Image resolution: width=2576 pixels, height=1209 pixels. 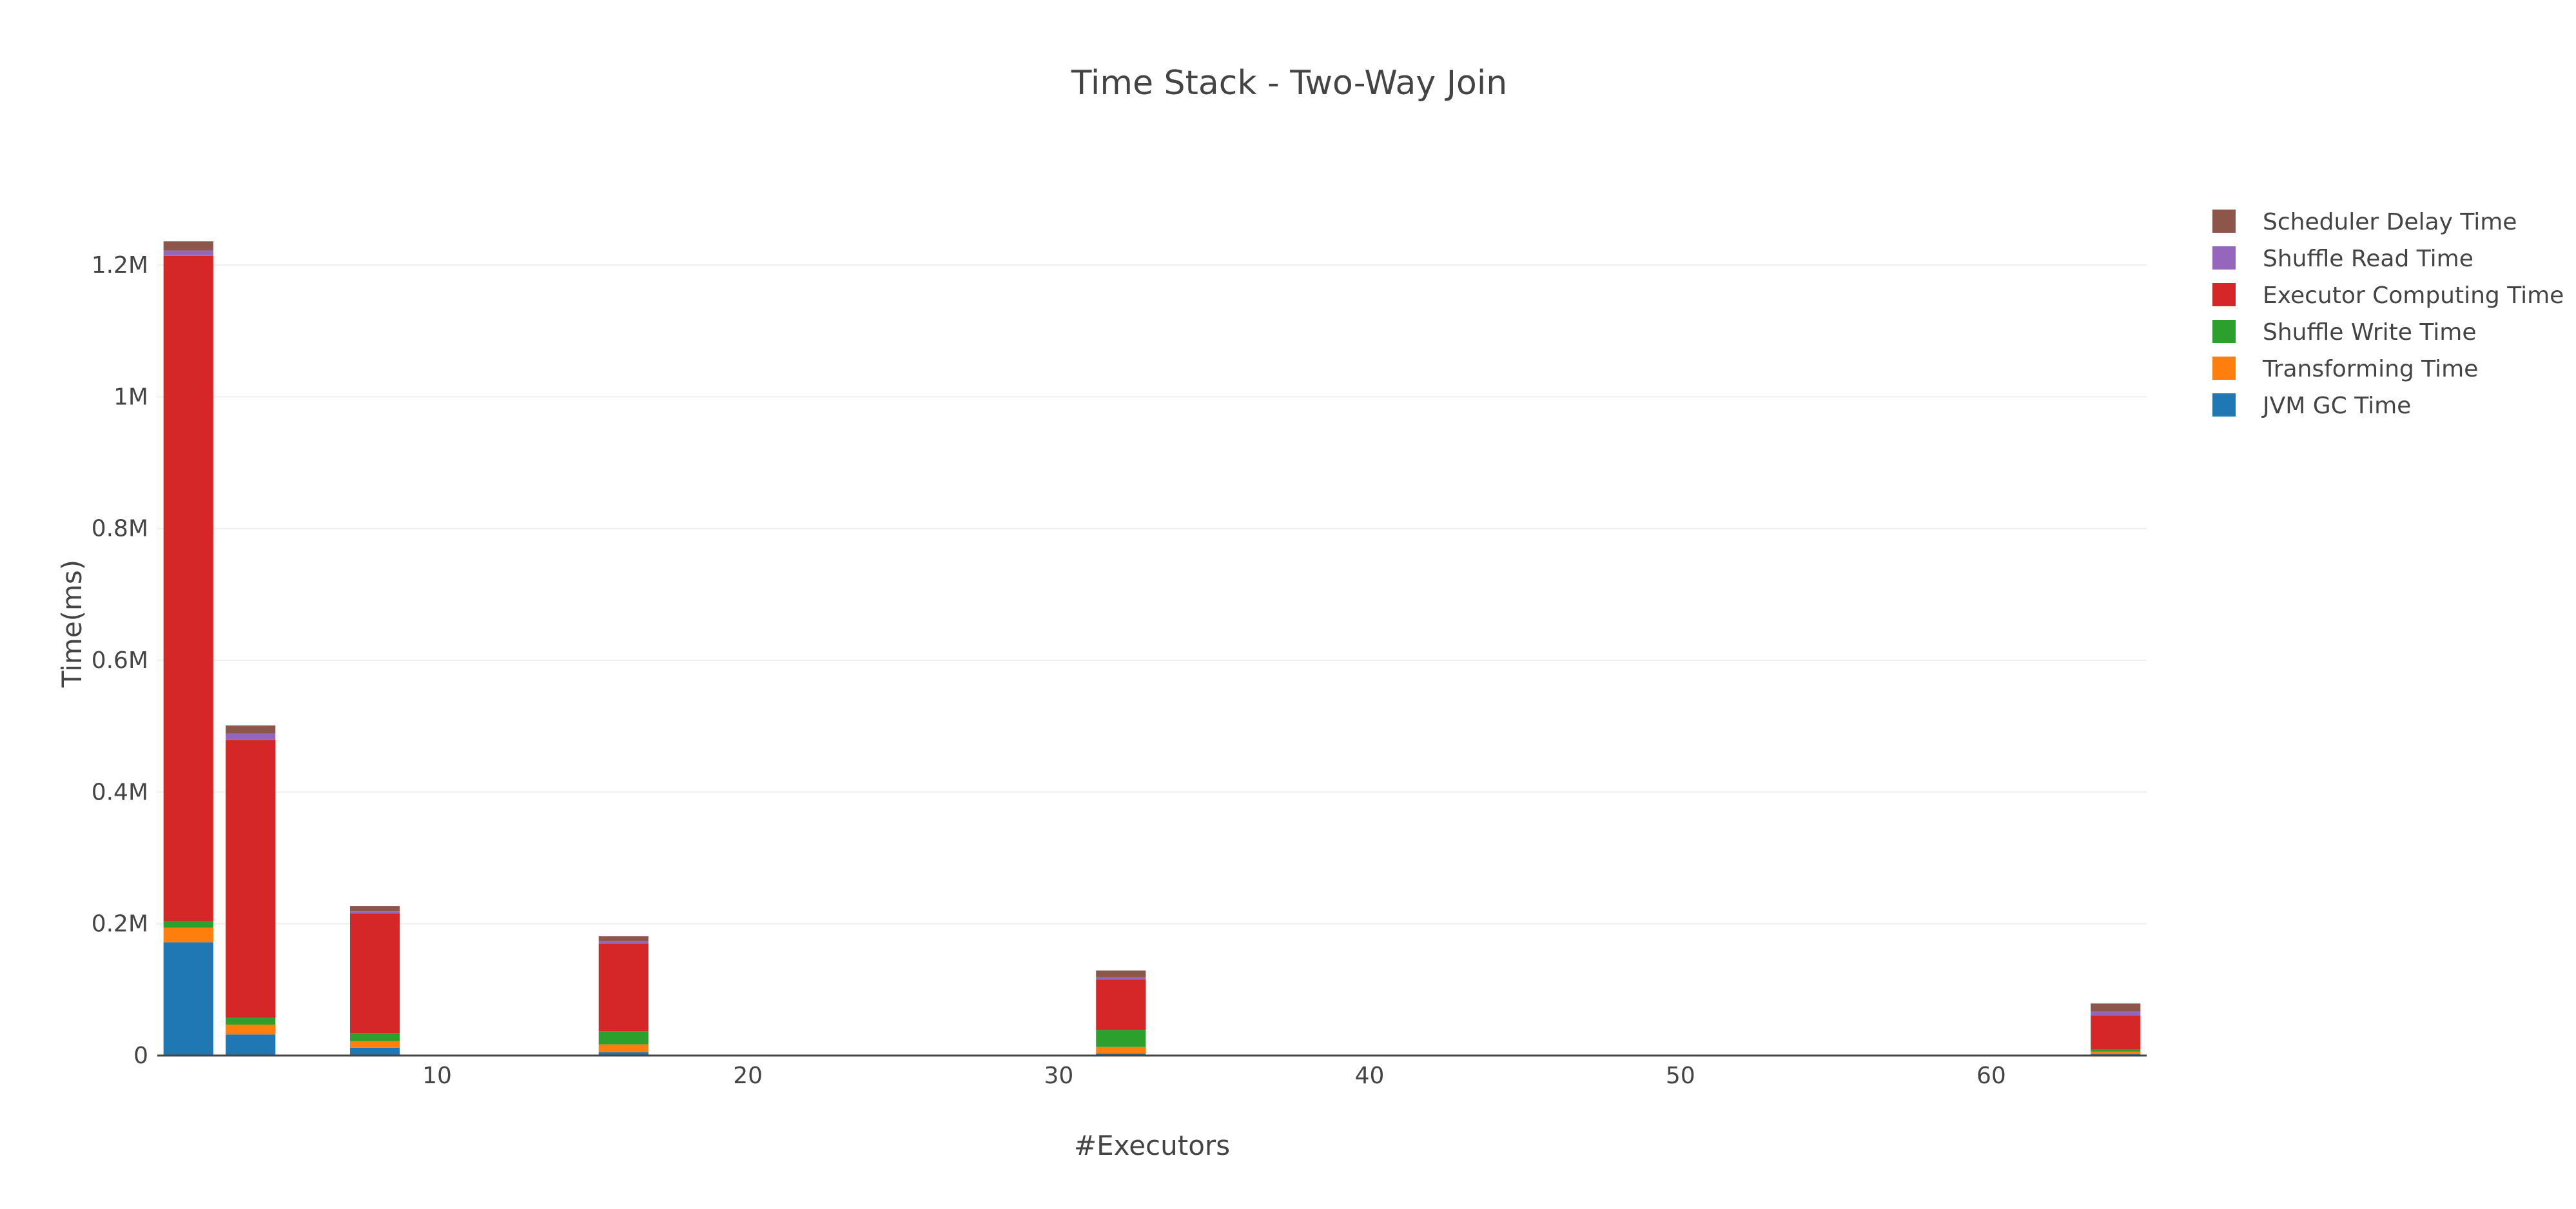 What do you see at coordinates (1370, 1076) in the screenshot?
I see `x-tick-label: 40` at bounding box center [1370, 1076].